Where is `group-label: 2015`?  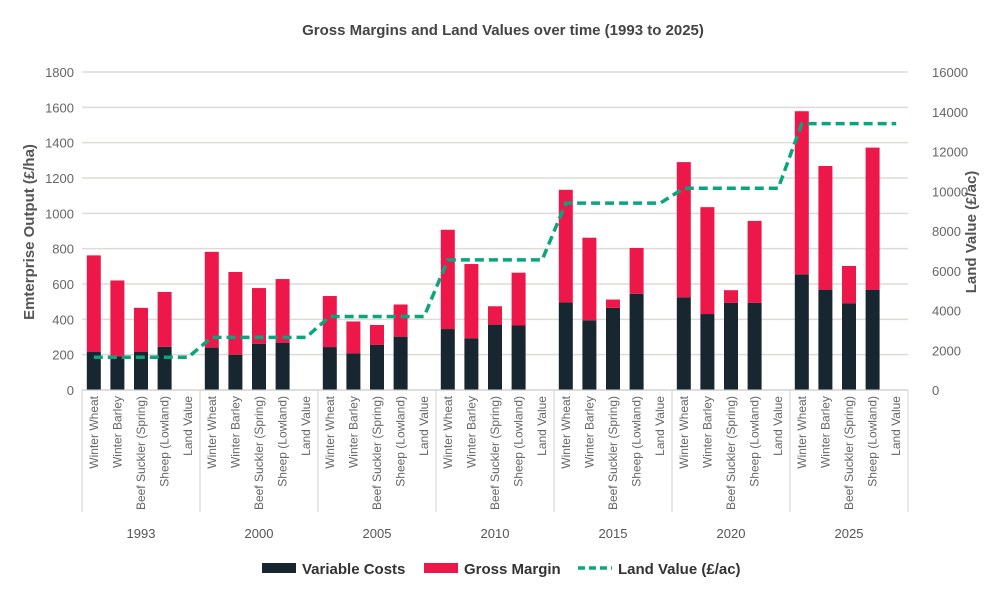 group-label: 2015 is located at coordinates (613, 533).